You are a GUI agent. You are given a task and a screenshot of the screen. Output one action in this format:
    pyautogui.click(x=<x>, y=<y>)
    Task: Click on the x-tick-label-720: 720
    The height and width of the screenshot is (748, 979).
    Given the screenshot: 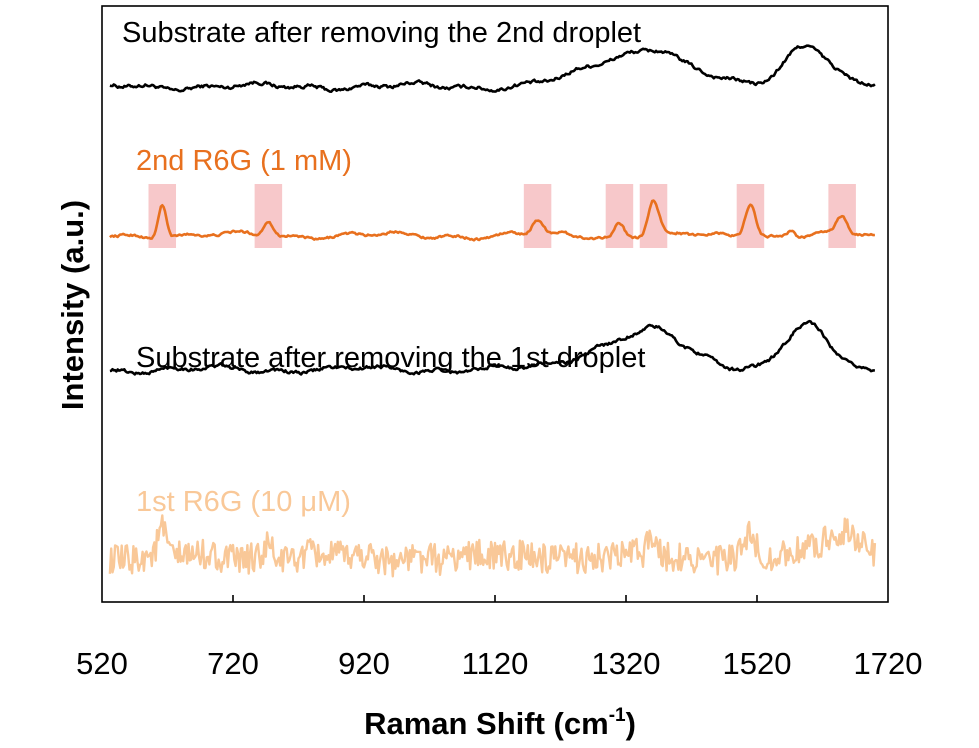 What is the action you would take?
    pyautogui.click(x=233, y=663)
    